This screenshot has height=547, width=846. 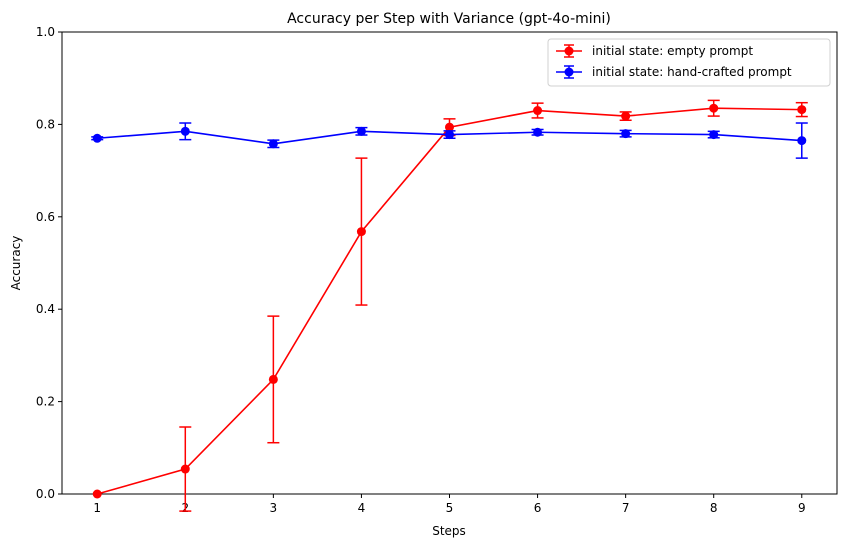 I want to click on legend-box, so click(x=689, y=62).